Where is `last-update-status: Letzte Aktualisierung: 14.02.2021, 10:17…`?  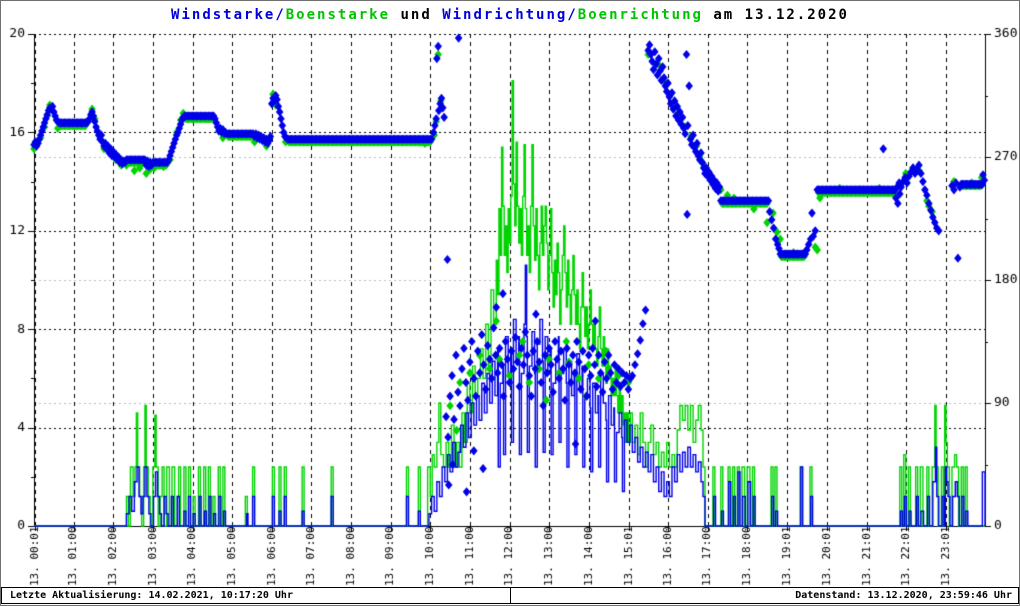 last-update-status: Letzte Aktualisierung: 14.02.2021, 10:17… is located at coordinates (256, 595).